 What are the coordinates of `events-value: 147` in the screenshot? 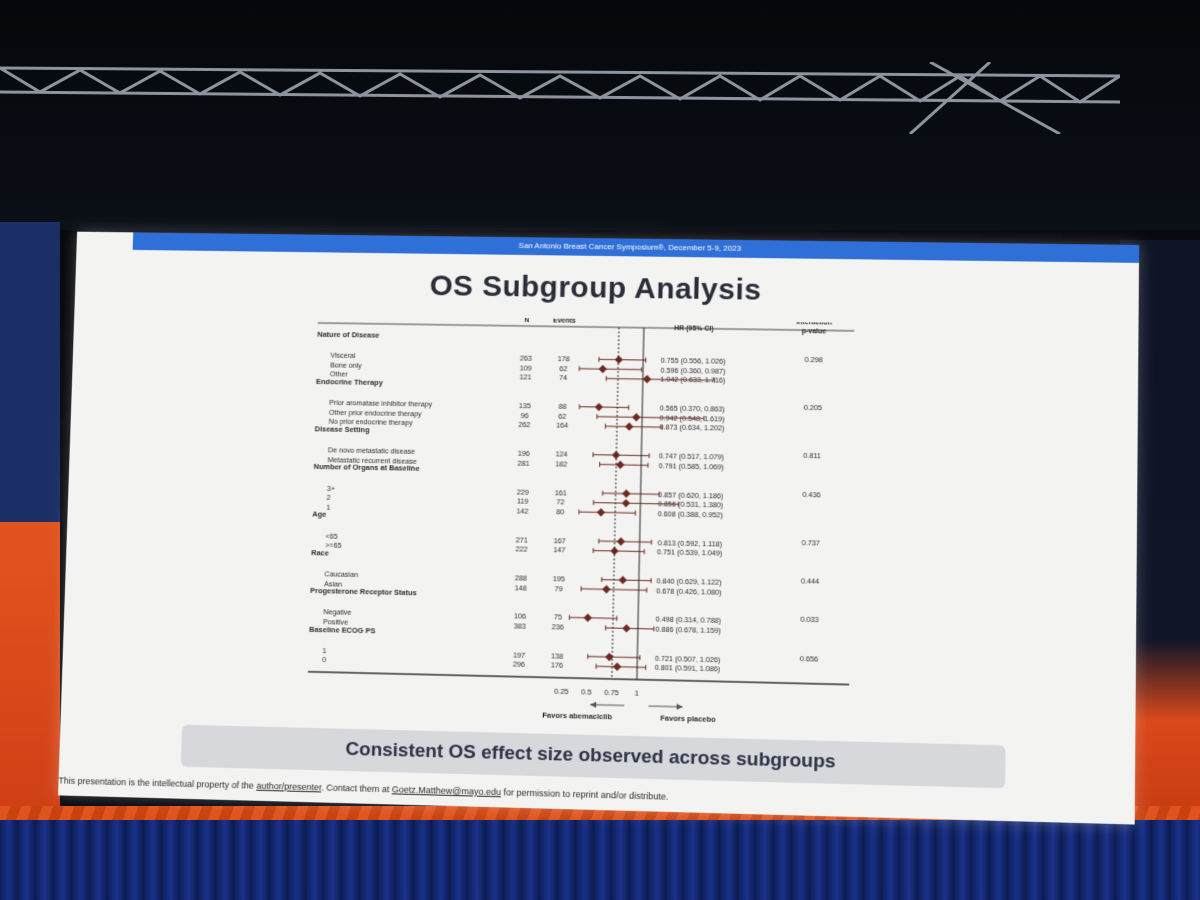 It's located at (559, 550).